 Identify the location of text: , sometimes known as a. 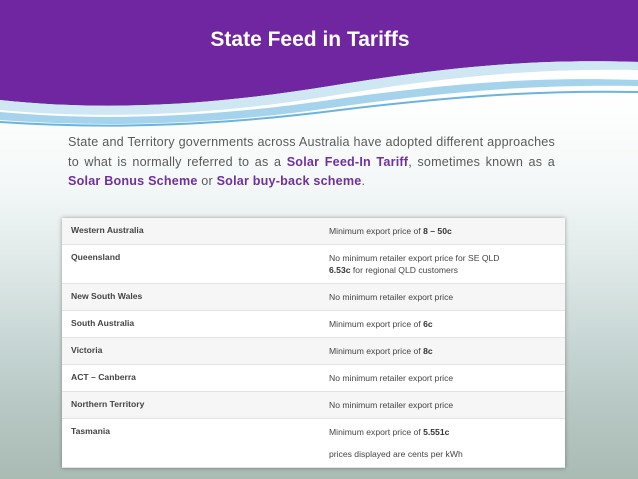
(481, 161).